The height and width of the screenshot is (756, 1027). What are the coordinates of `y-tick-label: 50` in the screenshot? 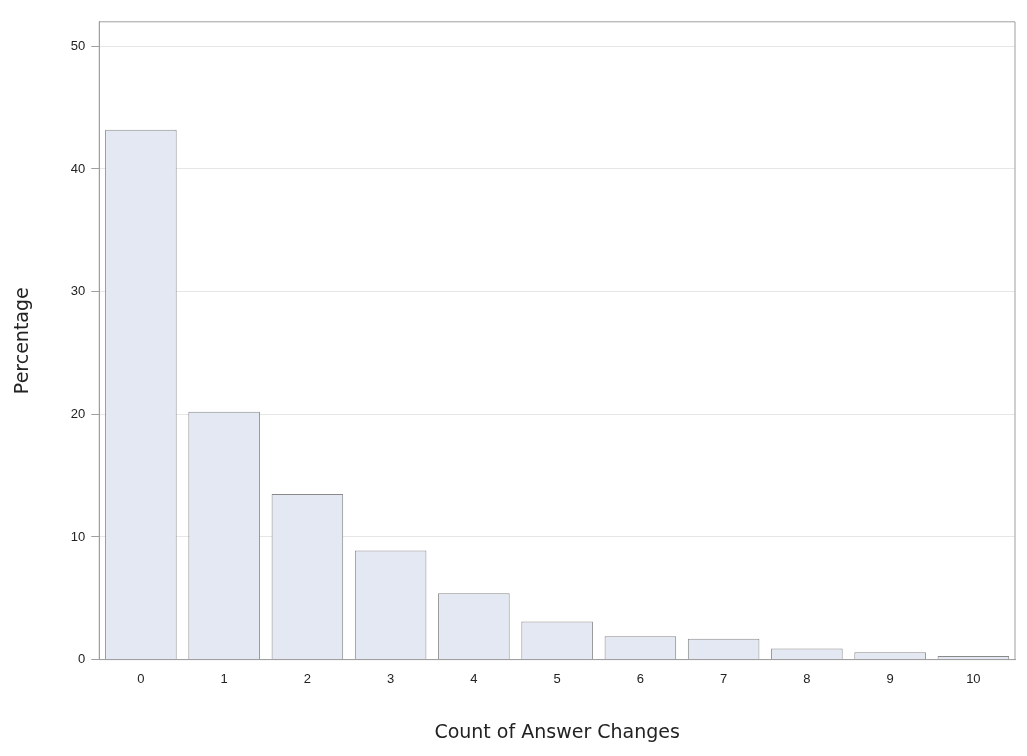 It's located at (78, 45).